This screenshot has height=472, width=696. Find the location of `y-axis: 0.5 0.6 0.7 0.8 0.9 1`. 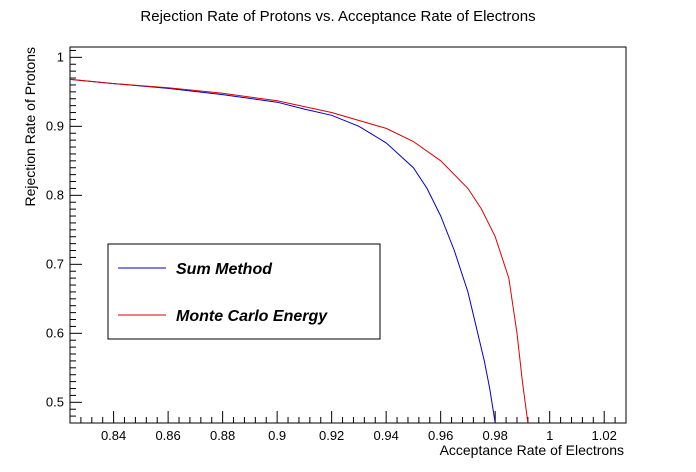

y-axis: 0.5 0.6 0.7 0.8 0.9 1 is located at coordinates (64, 233).